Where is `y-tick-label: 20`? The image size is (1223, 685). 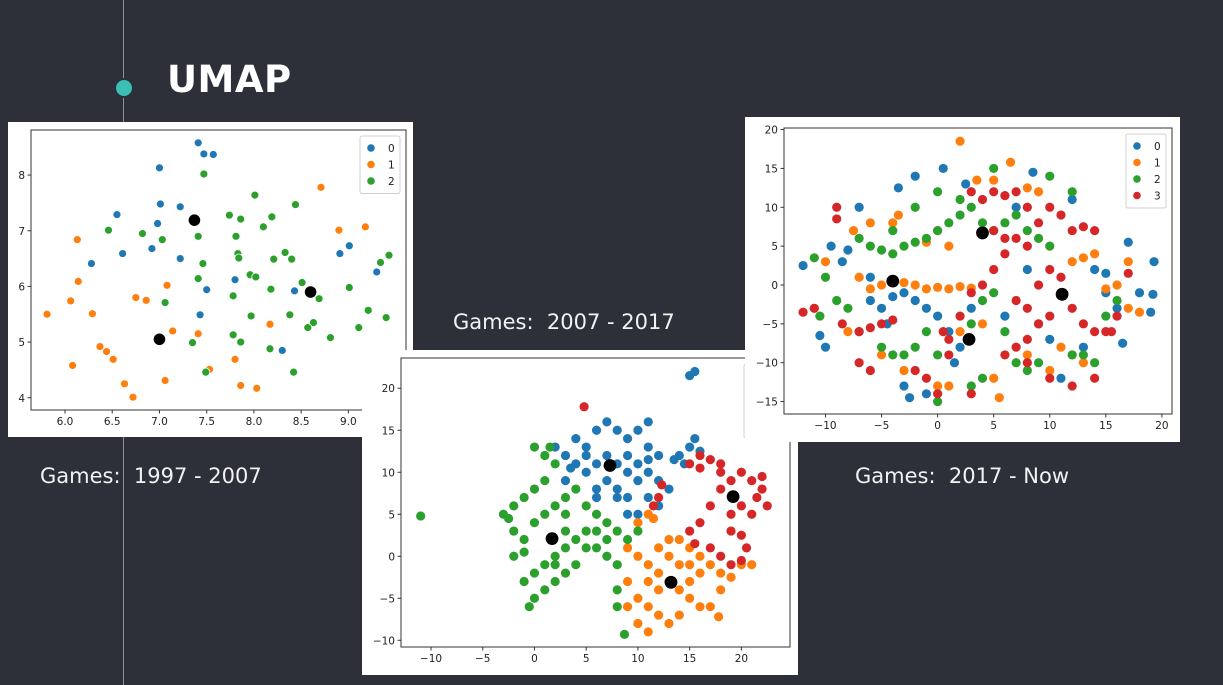 y-tick-label: 20 is located at coordinates (771, 131).